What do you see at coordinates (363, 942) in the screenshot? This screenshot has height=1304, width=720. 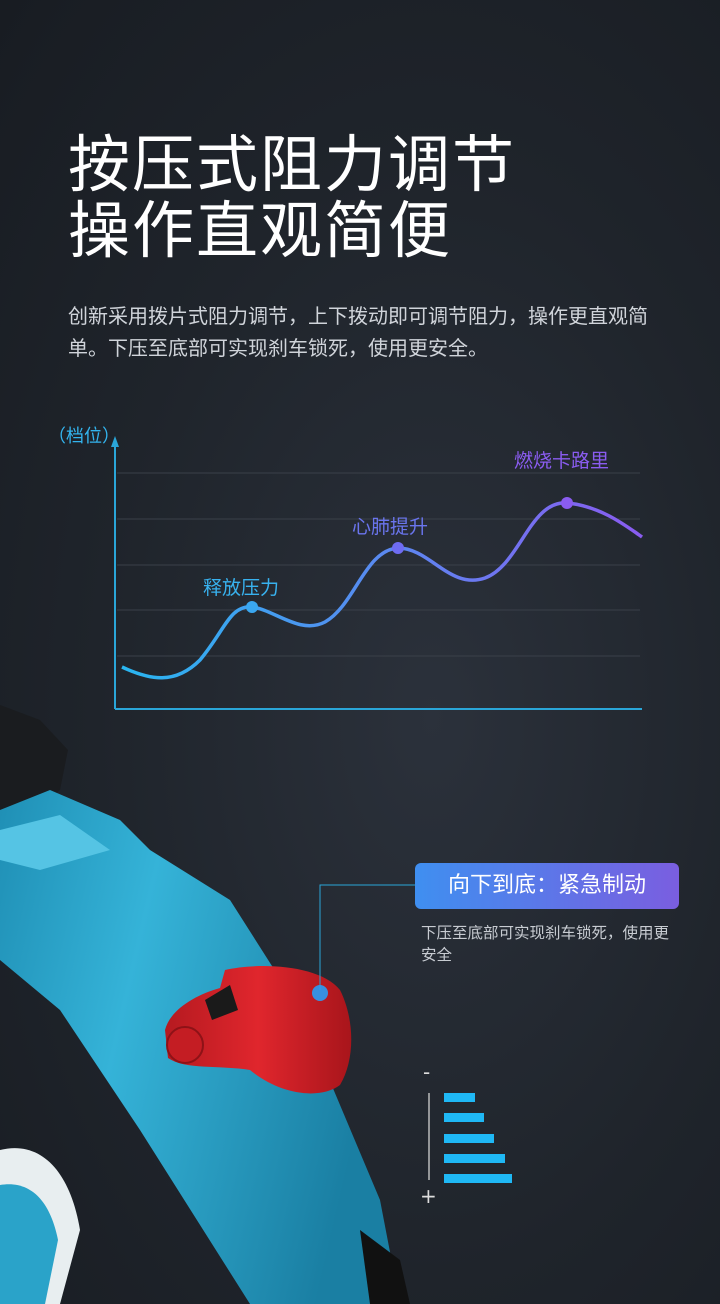 I see `callout-connector` at bounding box center [363, 942].